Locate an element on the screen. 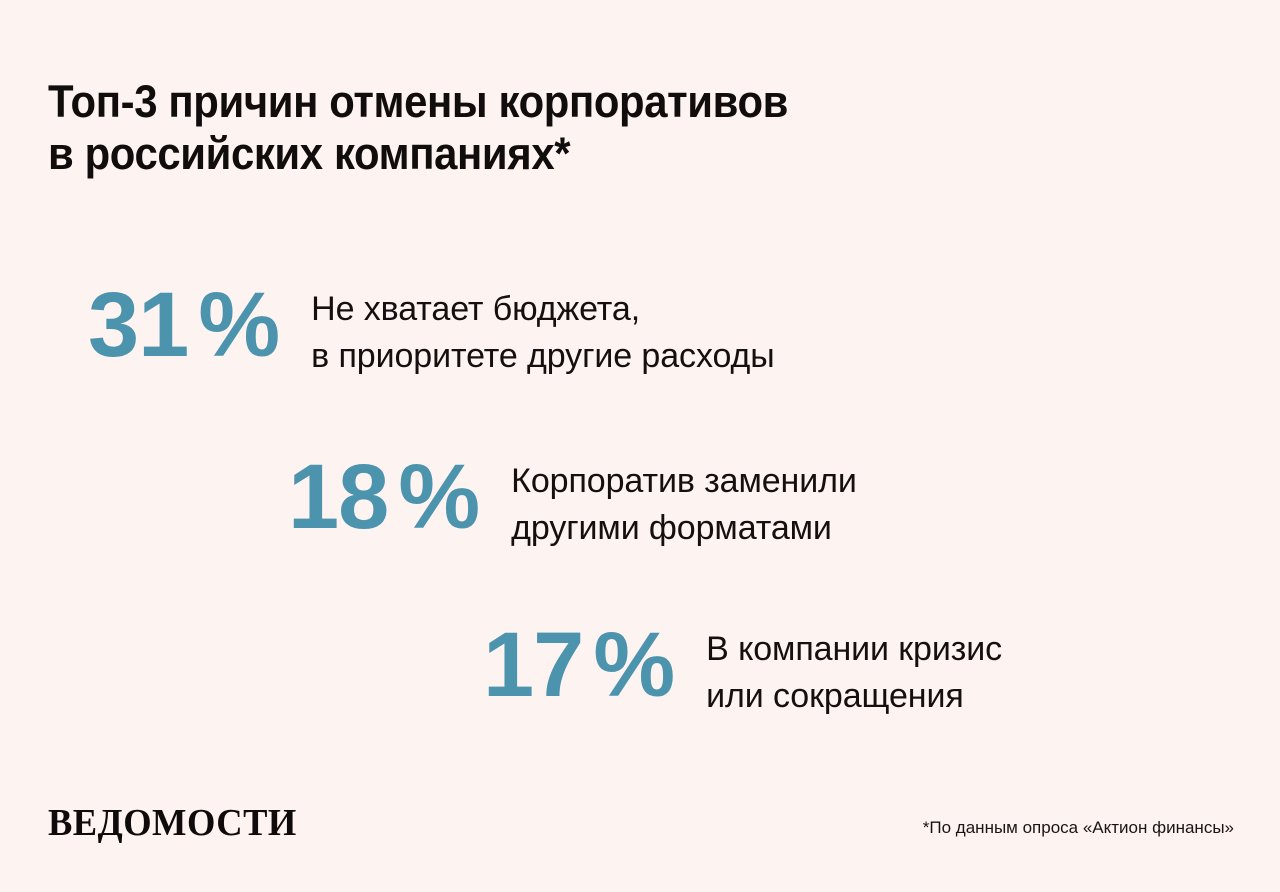  stat-label: В компании кризис или сокращения is located at coordinates (854, 672).